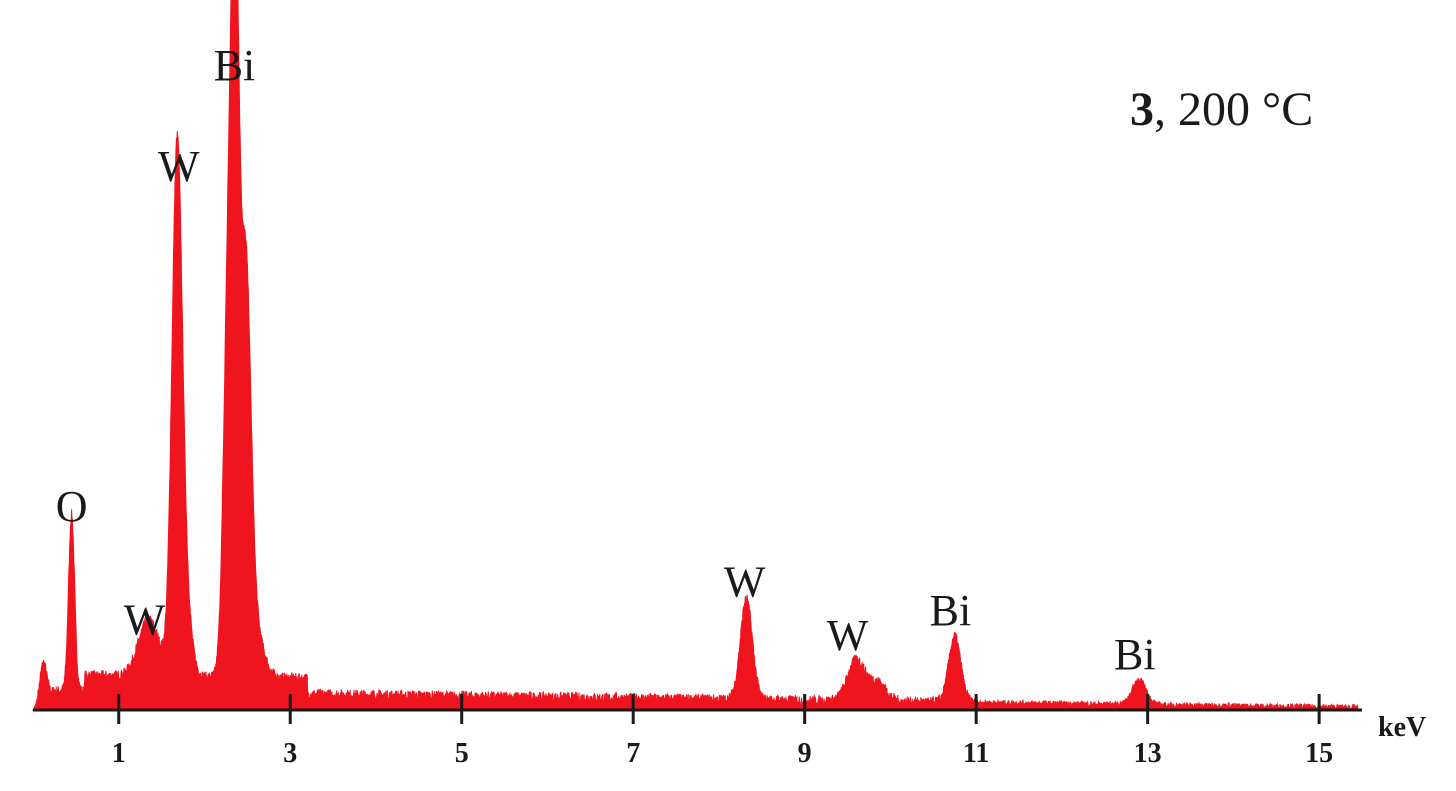 The width and height of the screenshot is (1456, 791). I want to click on sample-label: 3, 200 °C, so click(1221, 109).